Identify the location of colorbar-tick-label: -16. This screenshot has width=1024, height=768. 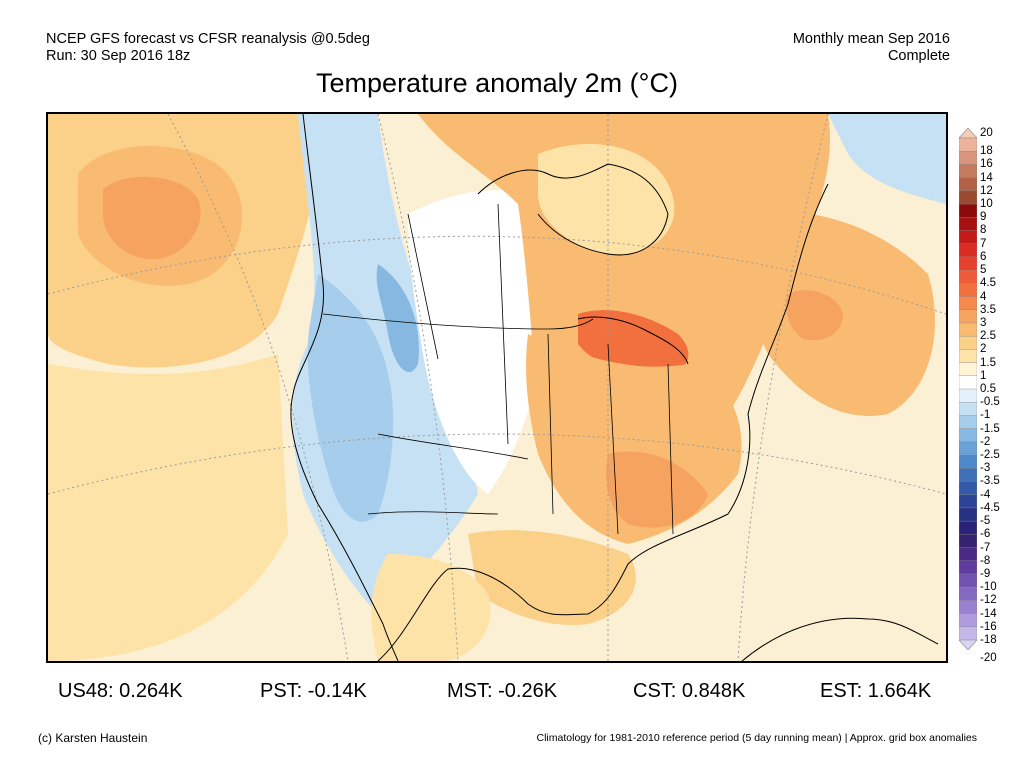
(988, 626).